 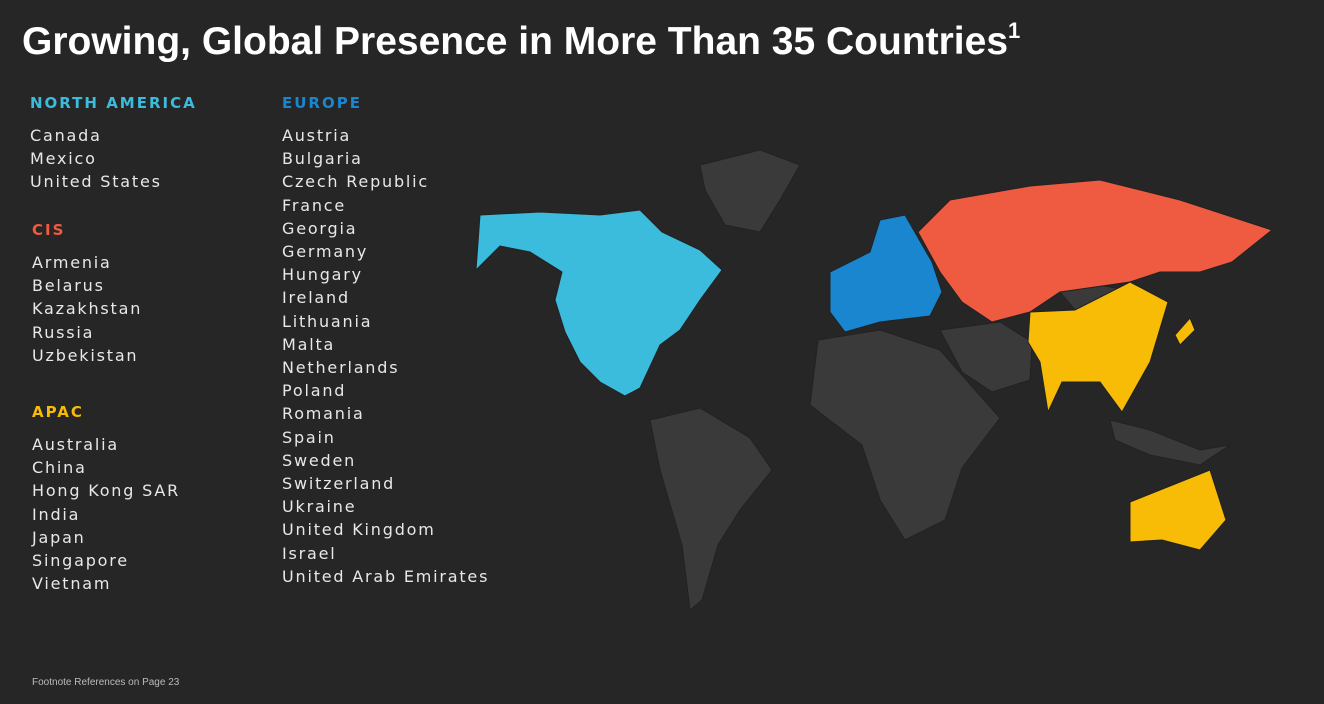 What do you see at coordinates (316, 298) in the screenshot?
I see `country: Ireland` at bounding box center [316, 298].